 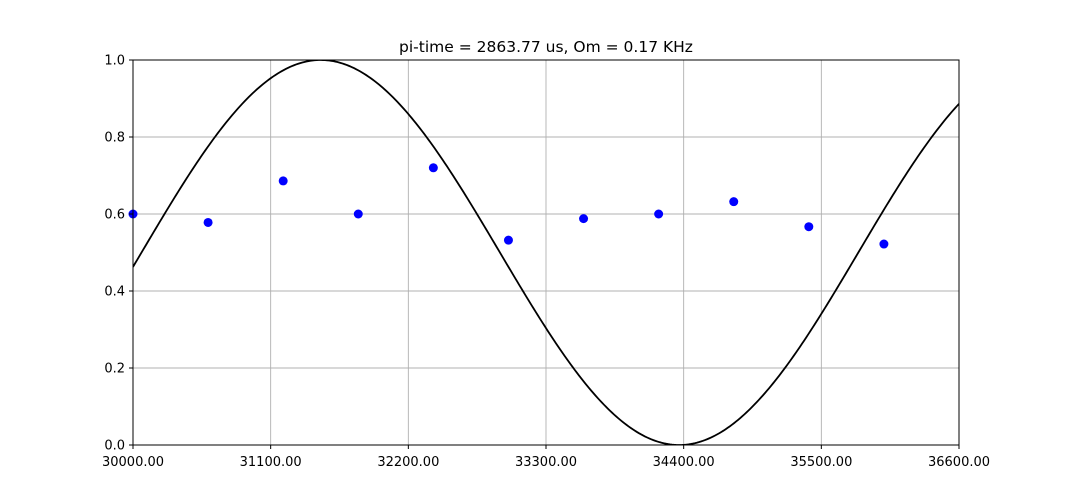 I want to click on x-tick-label-4: 34400.00, so click(x=684, y=462).